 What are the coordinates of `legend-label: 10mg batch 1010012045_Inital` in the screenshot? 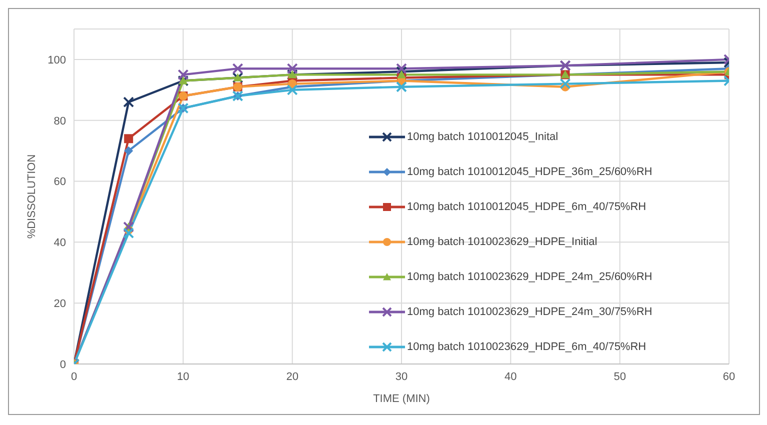 It's located at (482, 136).